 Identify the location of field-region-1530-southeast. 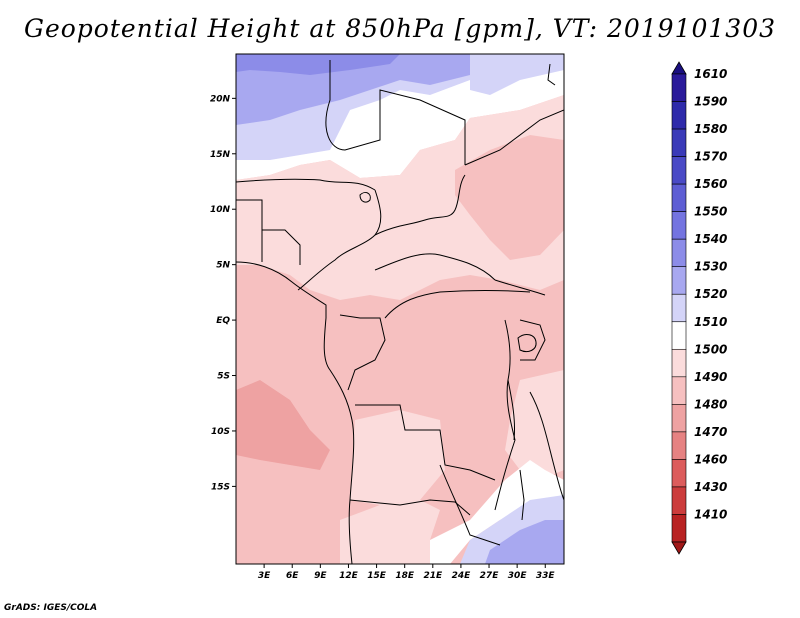
(524, 542).